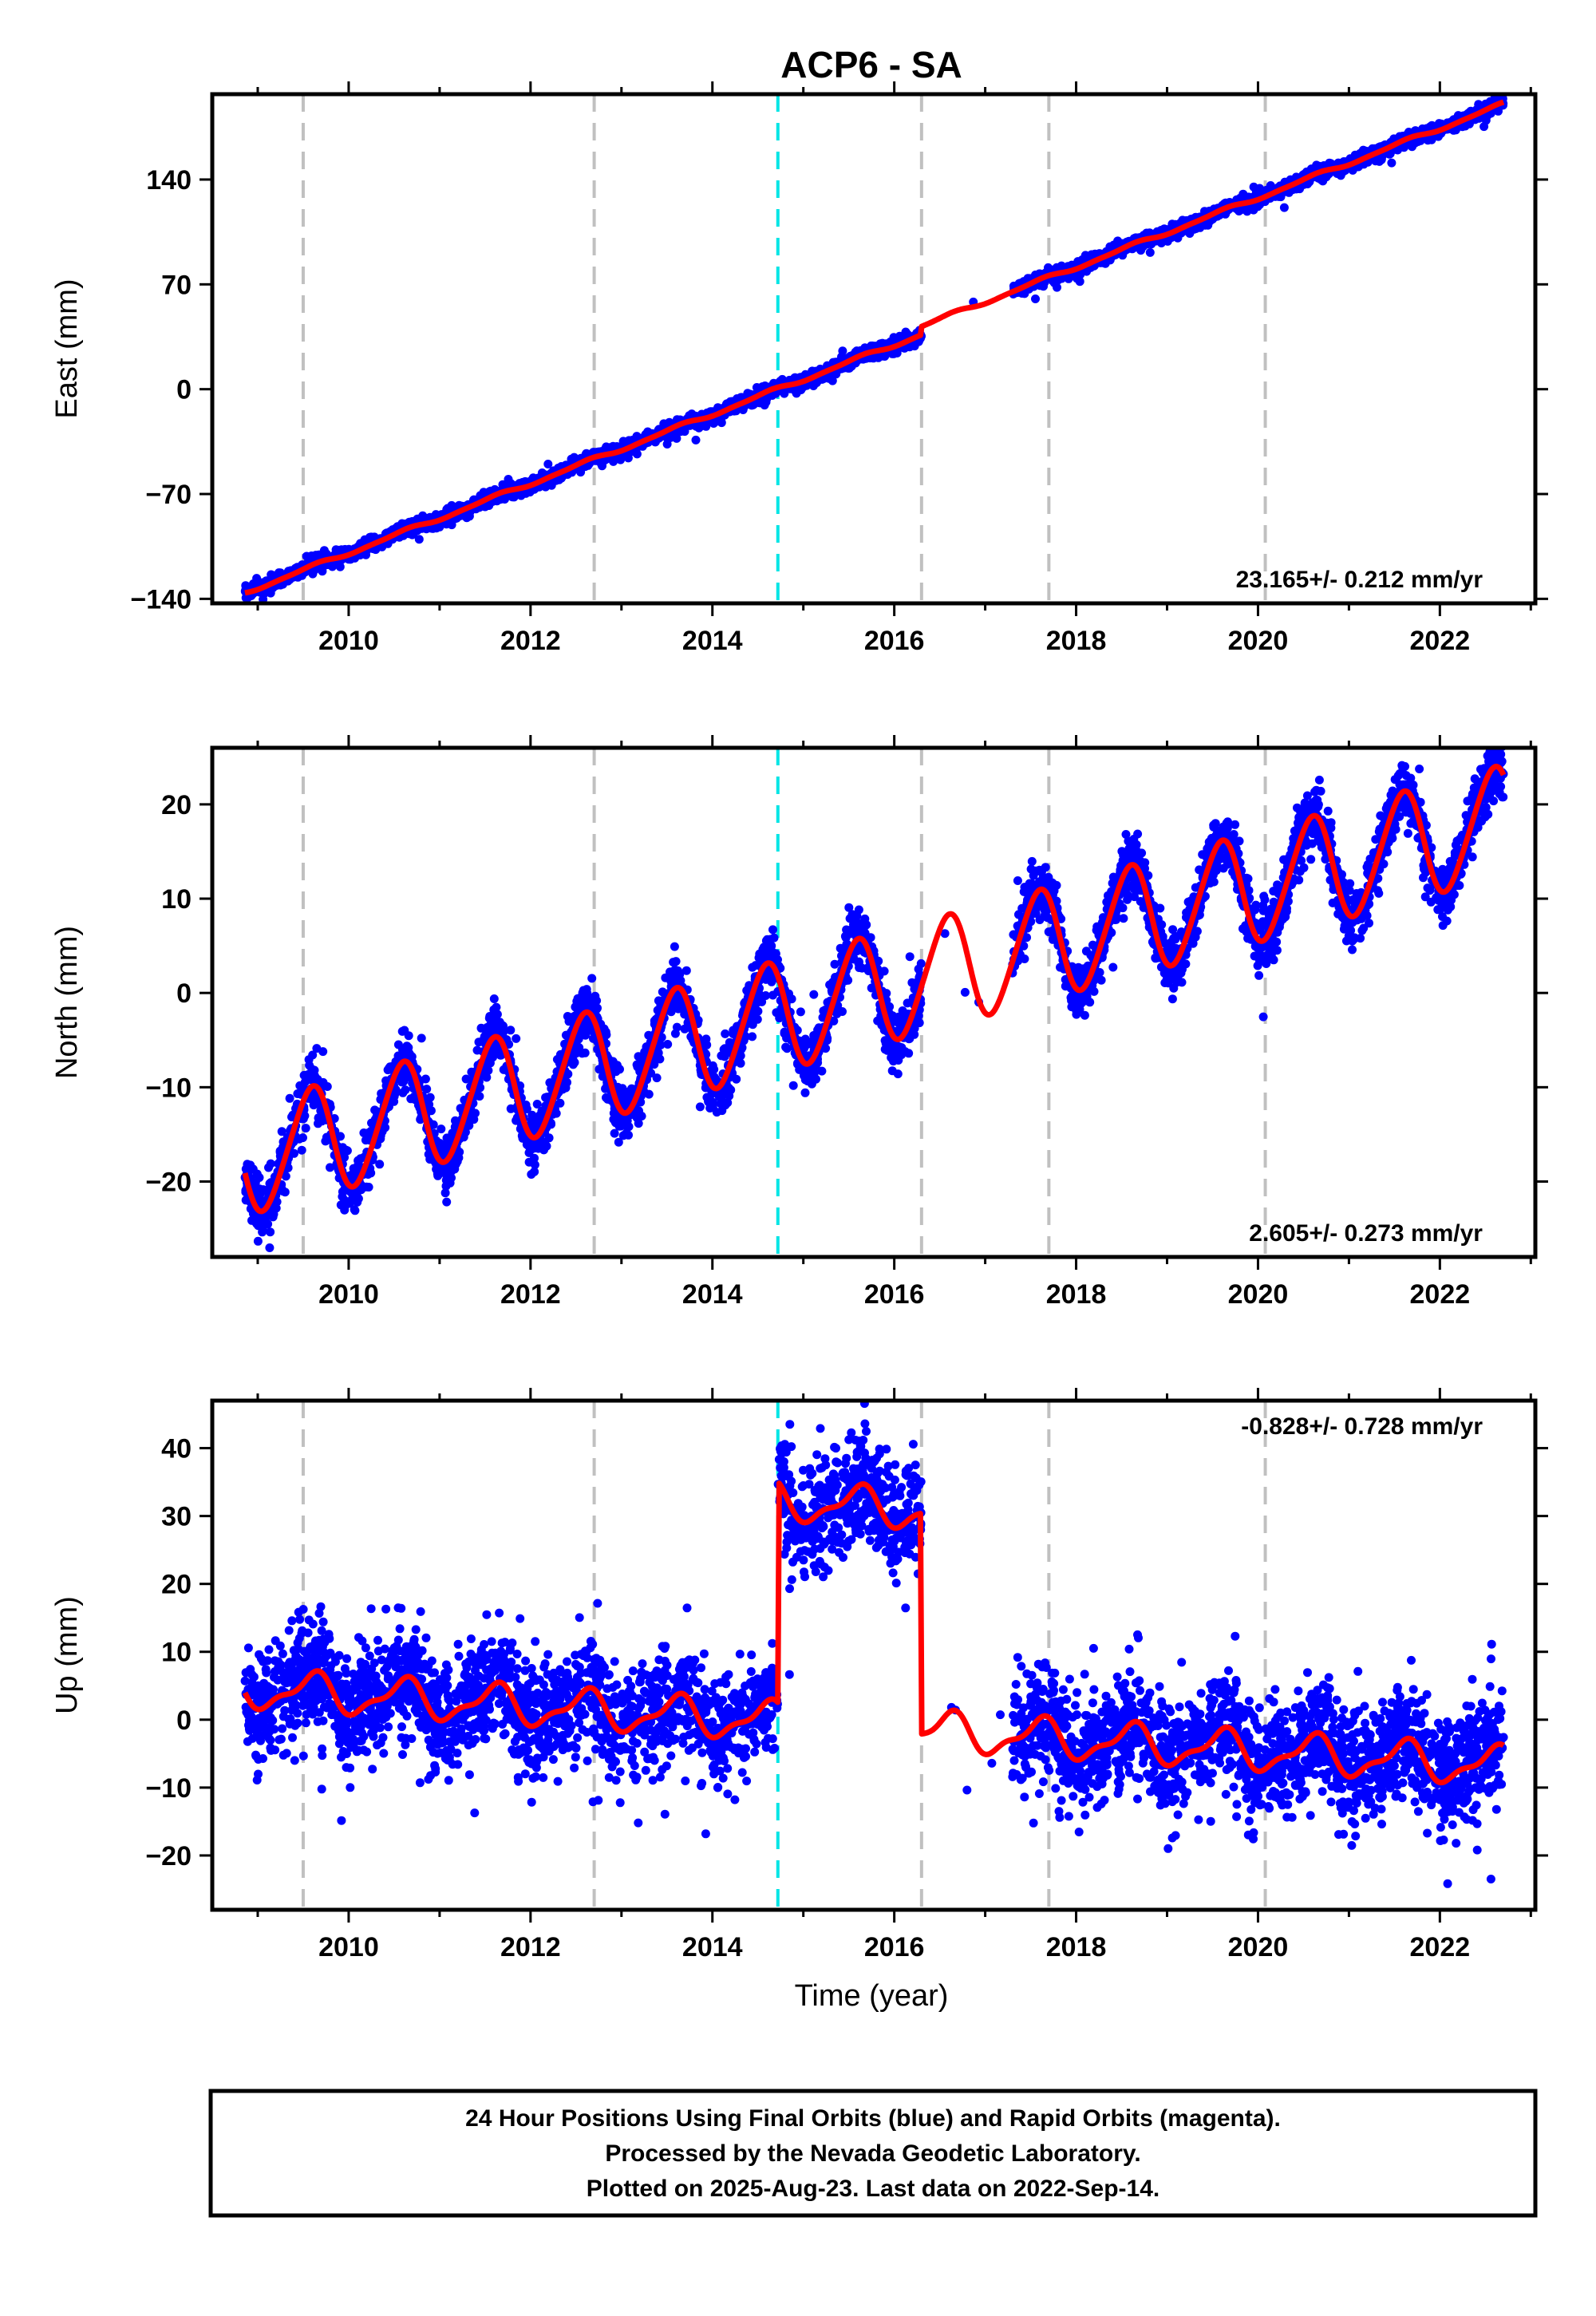 The width and height of the screenshot is (1596, 2316). Describe the element at coordinates (1258, 641) in the screenshot. I see `x-tick-label: 2020` at that location.